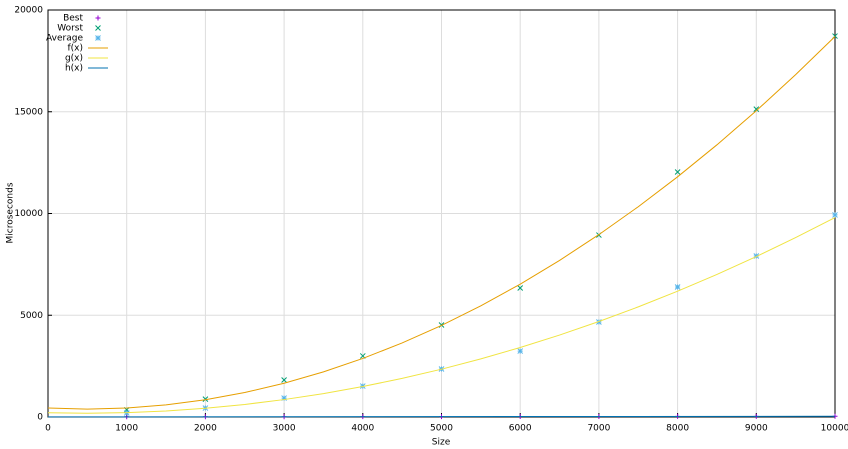  Describe the element at coordinates (205, 429) in the screenshot. I see `x-tick-label: 2000` at that location.